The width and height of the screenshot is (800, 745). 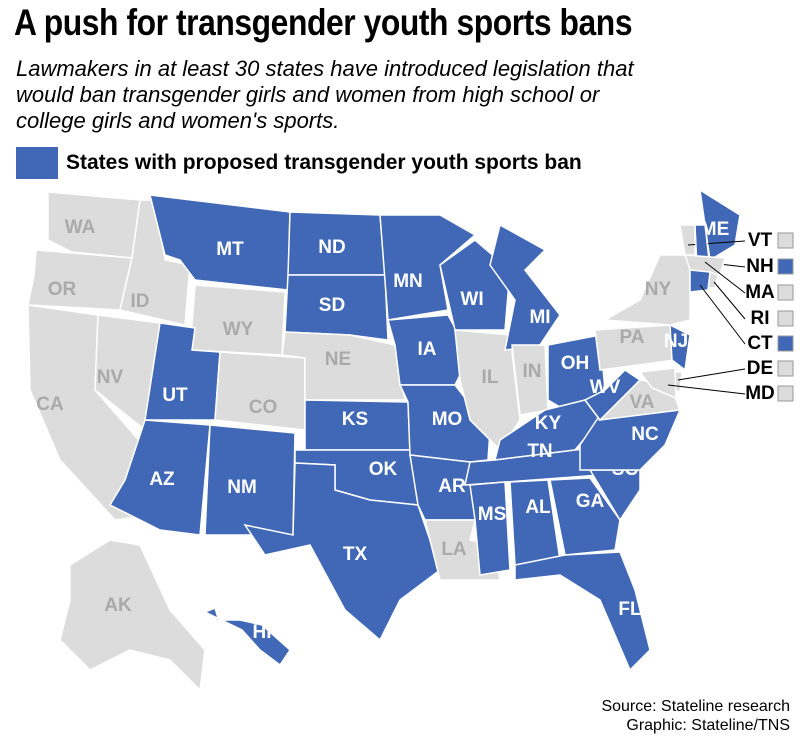 What do you see at coordinates (759, 266) in the screenshot?
I see `state-label: NH` at bounding box center [759, 266].